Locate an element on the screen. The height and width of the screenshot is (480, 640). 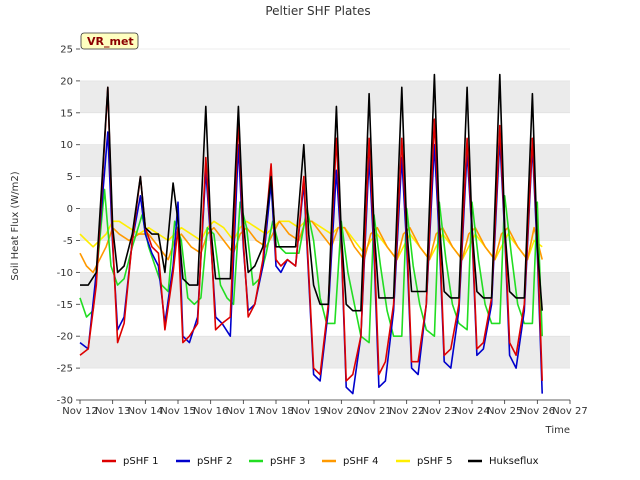
legend: pSHF 1 pSHF 2 pSHF 3 pSHF 4 pSHF 5 Hukseflux is located at coordinates (320, 461).